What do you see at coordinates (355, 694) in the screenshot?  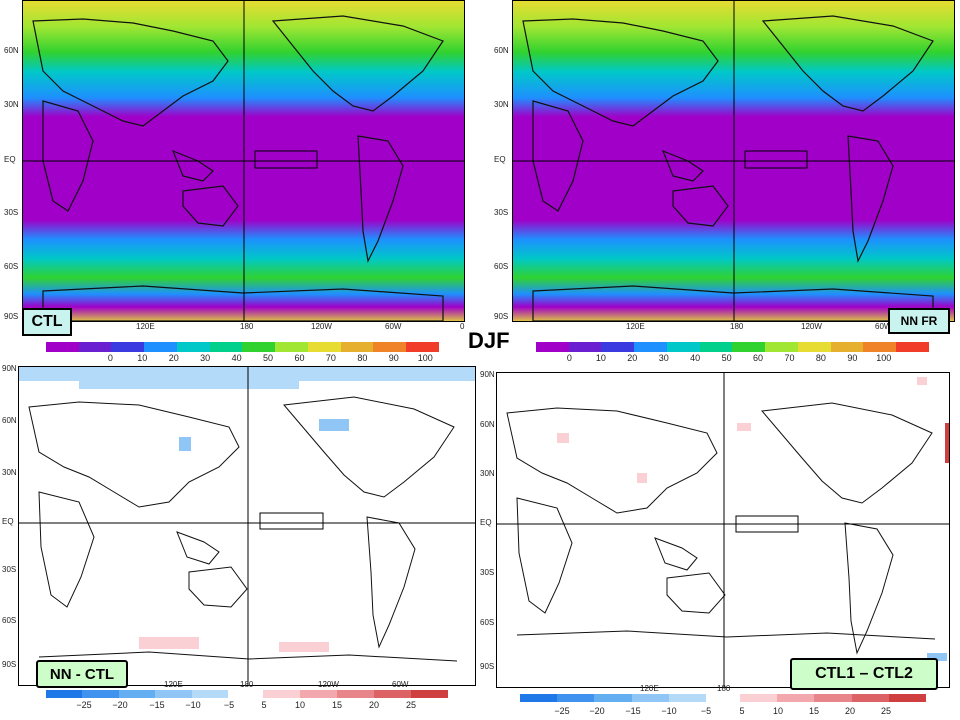 I see `diff-colorbar-left-pos` at bounding box center [355, 694].